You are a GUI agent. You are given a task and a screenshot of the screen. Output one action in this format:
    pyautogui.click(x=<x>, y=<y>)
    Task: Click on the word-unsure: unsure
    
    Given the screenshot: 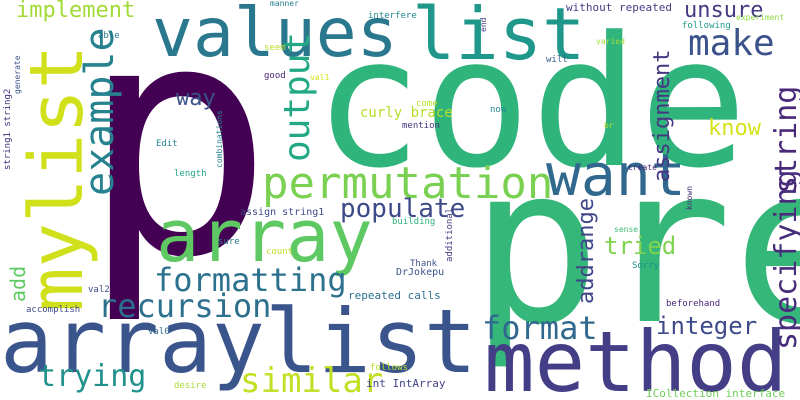 What is the action you would take?
    pyautogui.click(x=724, y=11)
    